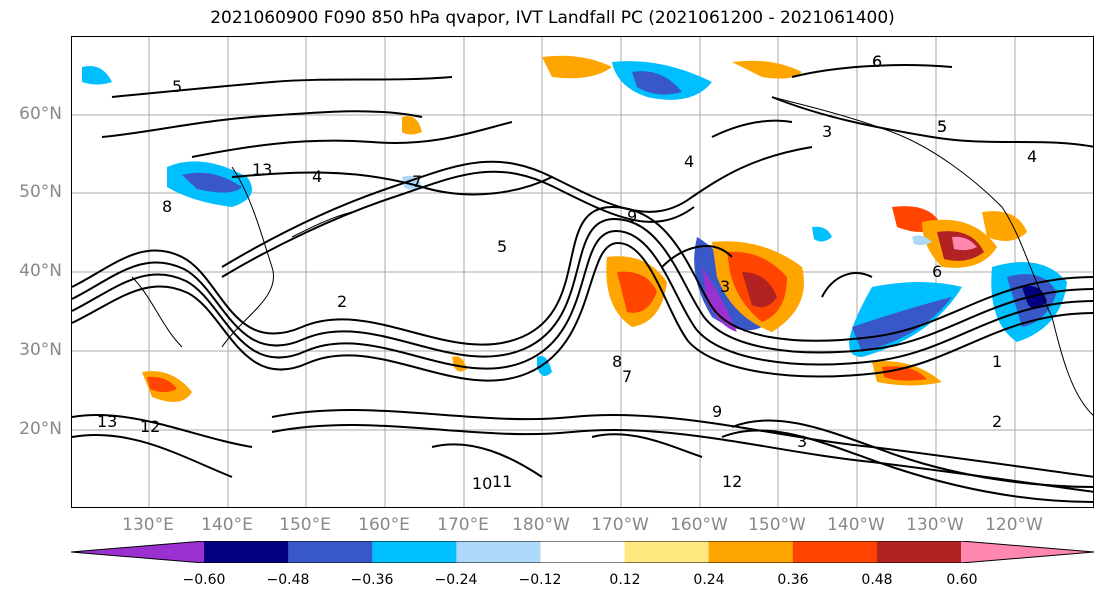 The height and width of the screenshot is (601, 1105). I want to click on lon-label: 150°W, so click(777, 525).